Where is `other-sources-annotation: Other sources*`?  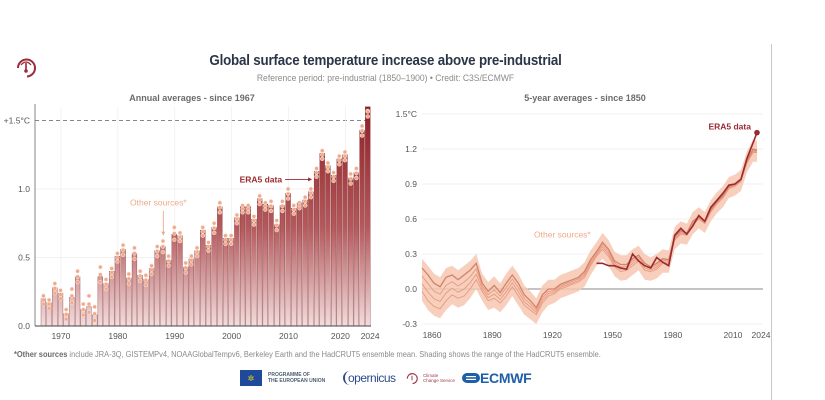
other-sources-annotation: Other sources* is located at coordinates (562, 235).